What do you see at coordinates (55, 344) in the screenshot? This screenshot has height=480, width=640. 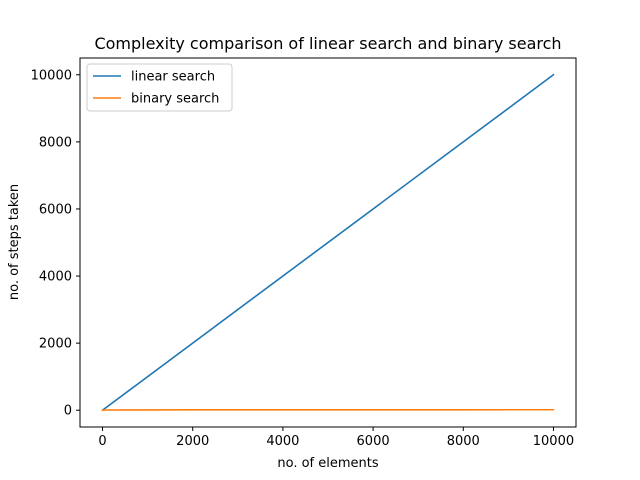 I see `y-tick-label: 2000` at bounding box center [55, 344].